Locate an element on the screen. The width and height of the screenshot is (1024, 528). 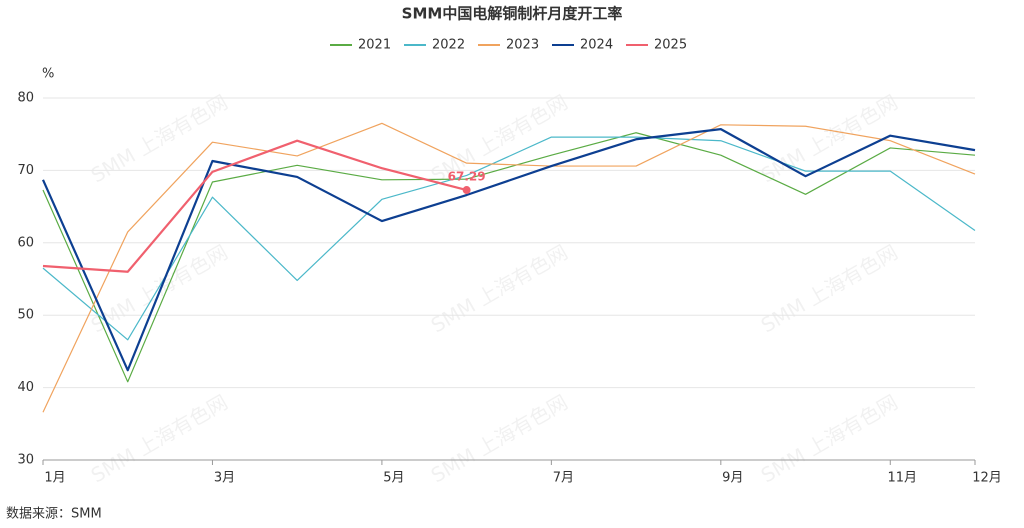
source: 数据来源：SMM is located at coordinates (54, 514).